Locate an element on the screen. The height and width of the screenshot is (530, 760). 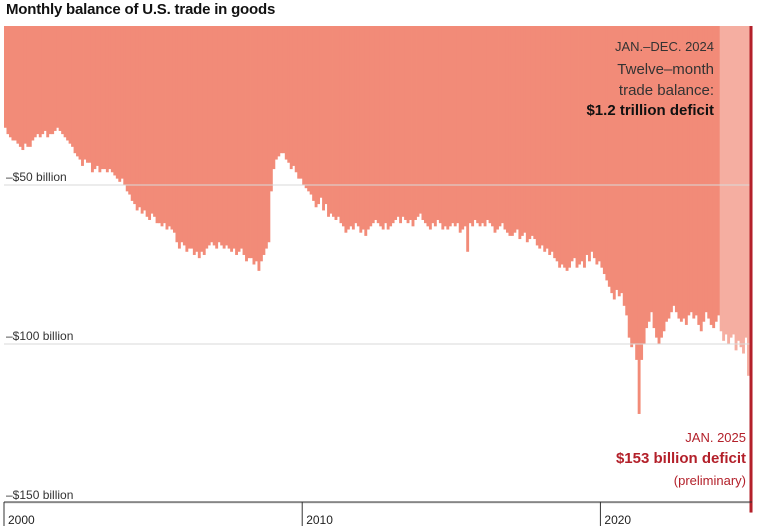
y-tick-label: –$50 billion is located at coordinates (36, 177).